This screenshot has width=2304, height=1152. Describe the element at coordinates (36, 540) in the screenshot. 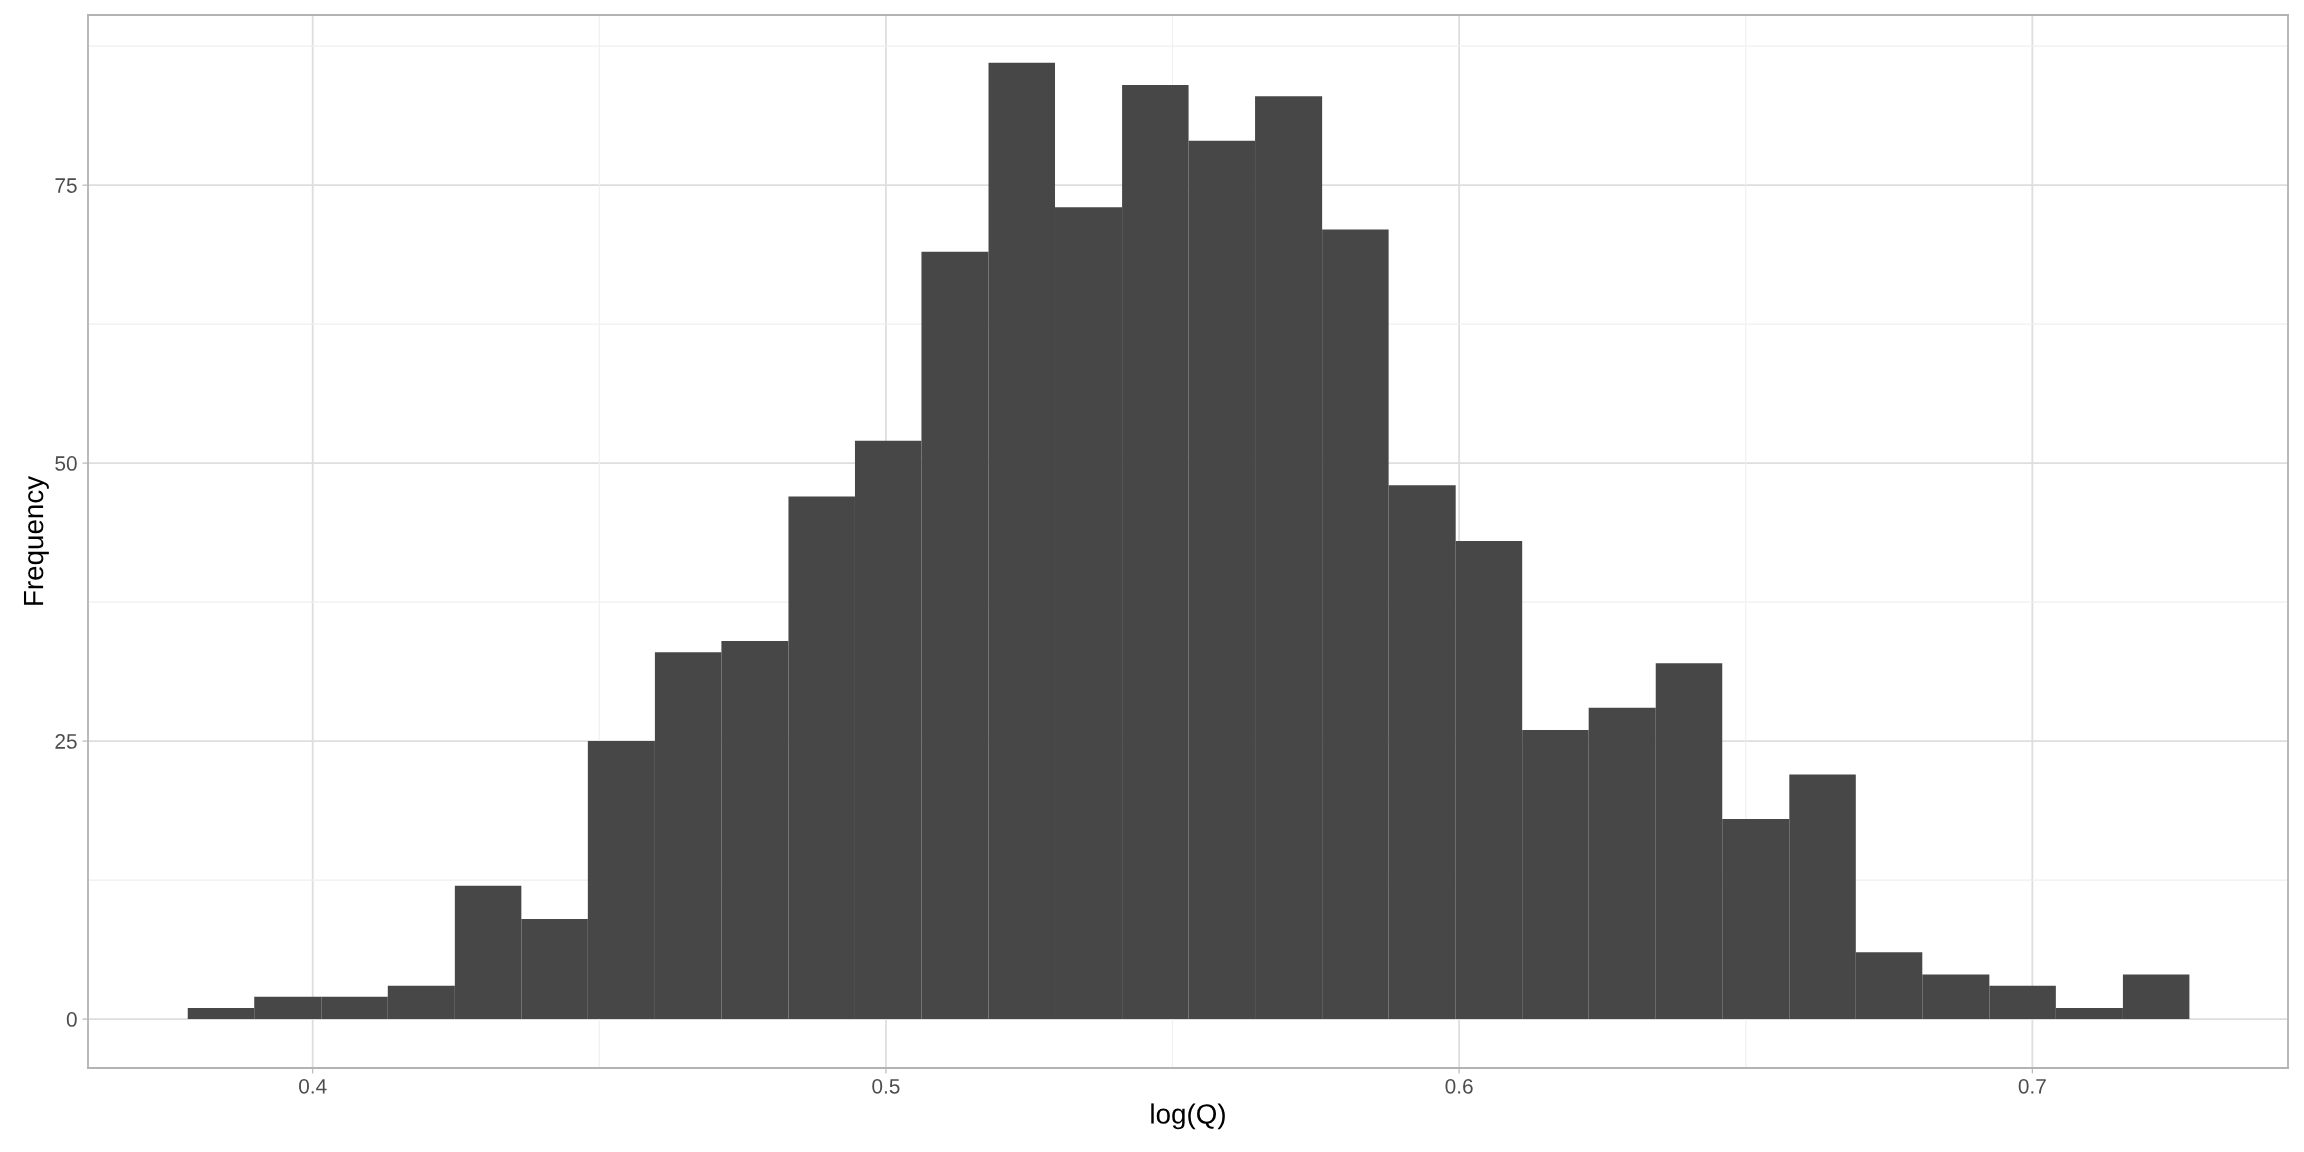

I see `y-axis-title: Frequency` at that location.